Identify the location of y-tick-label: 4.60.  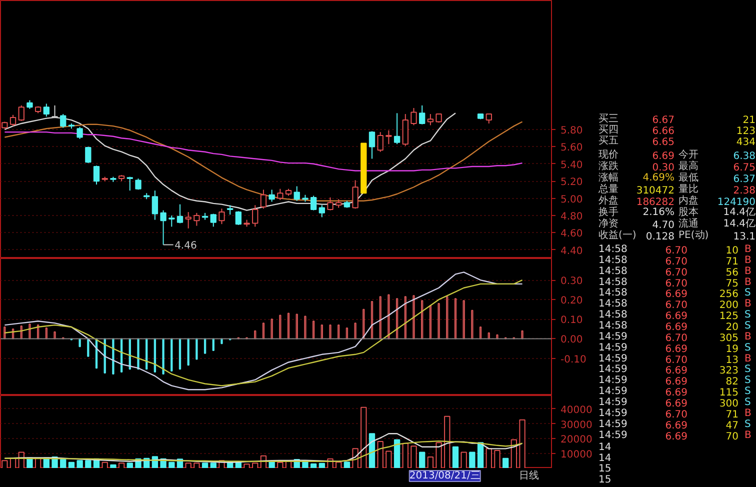
(571, 234).